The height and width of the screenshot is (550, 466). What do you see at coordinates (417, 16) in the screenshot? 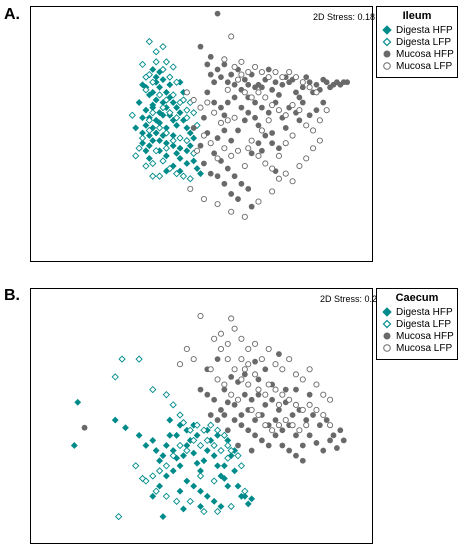
I see `ileum-legend-title: Ileum` at bounding box center [417, 16].